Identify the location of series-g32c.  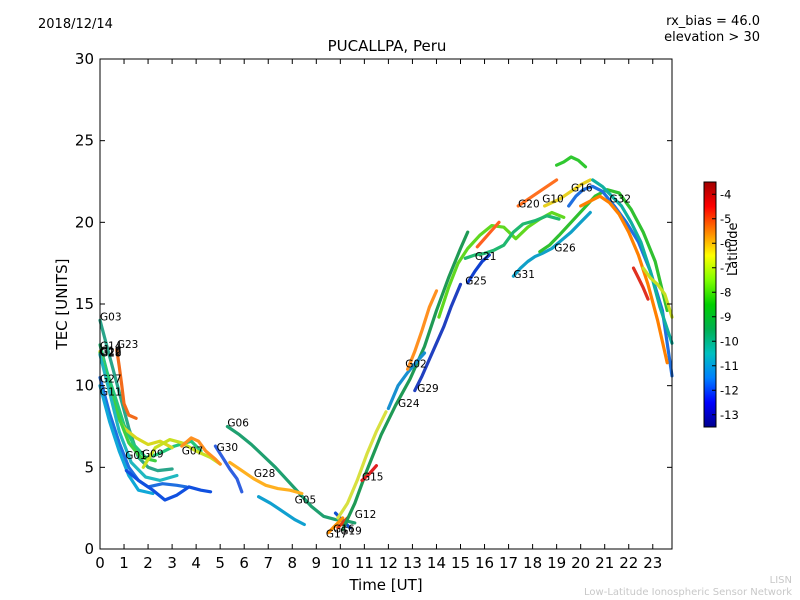
(657, 292).